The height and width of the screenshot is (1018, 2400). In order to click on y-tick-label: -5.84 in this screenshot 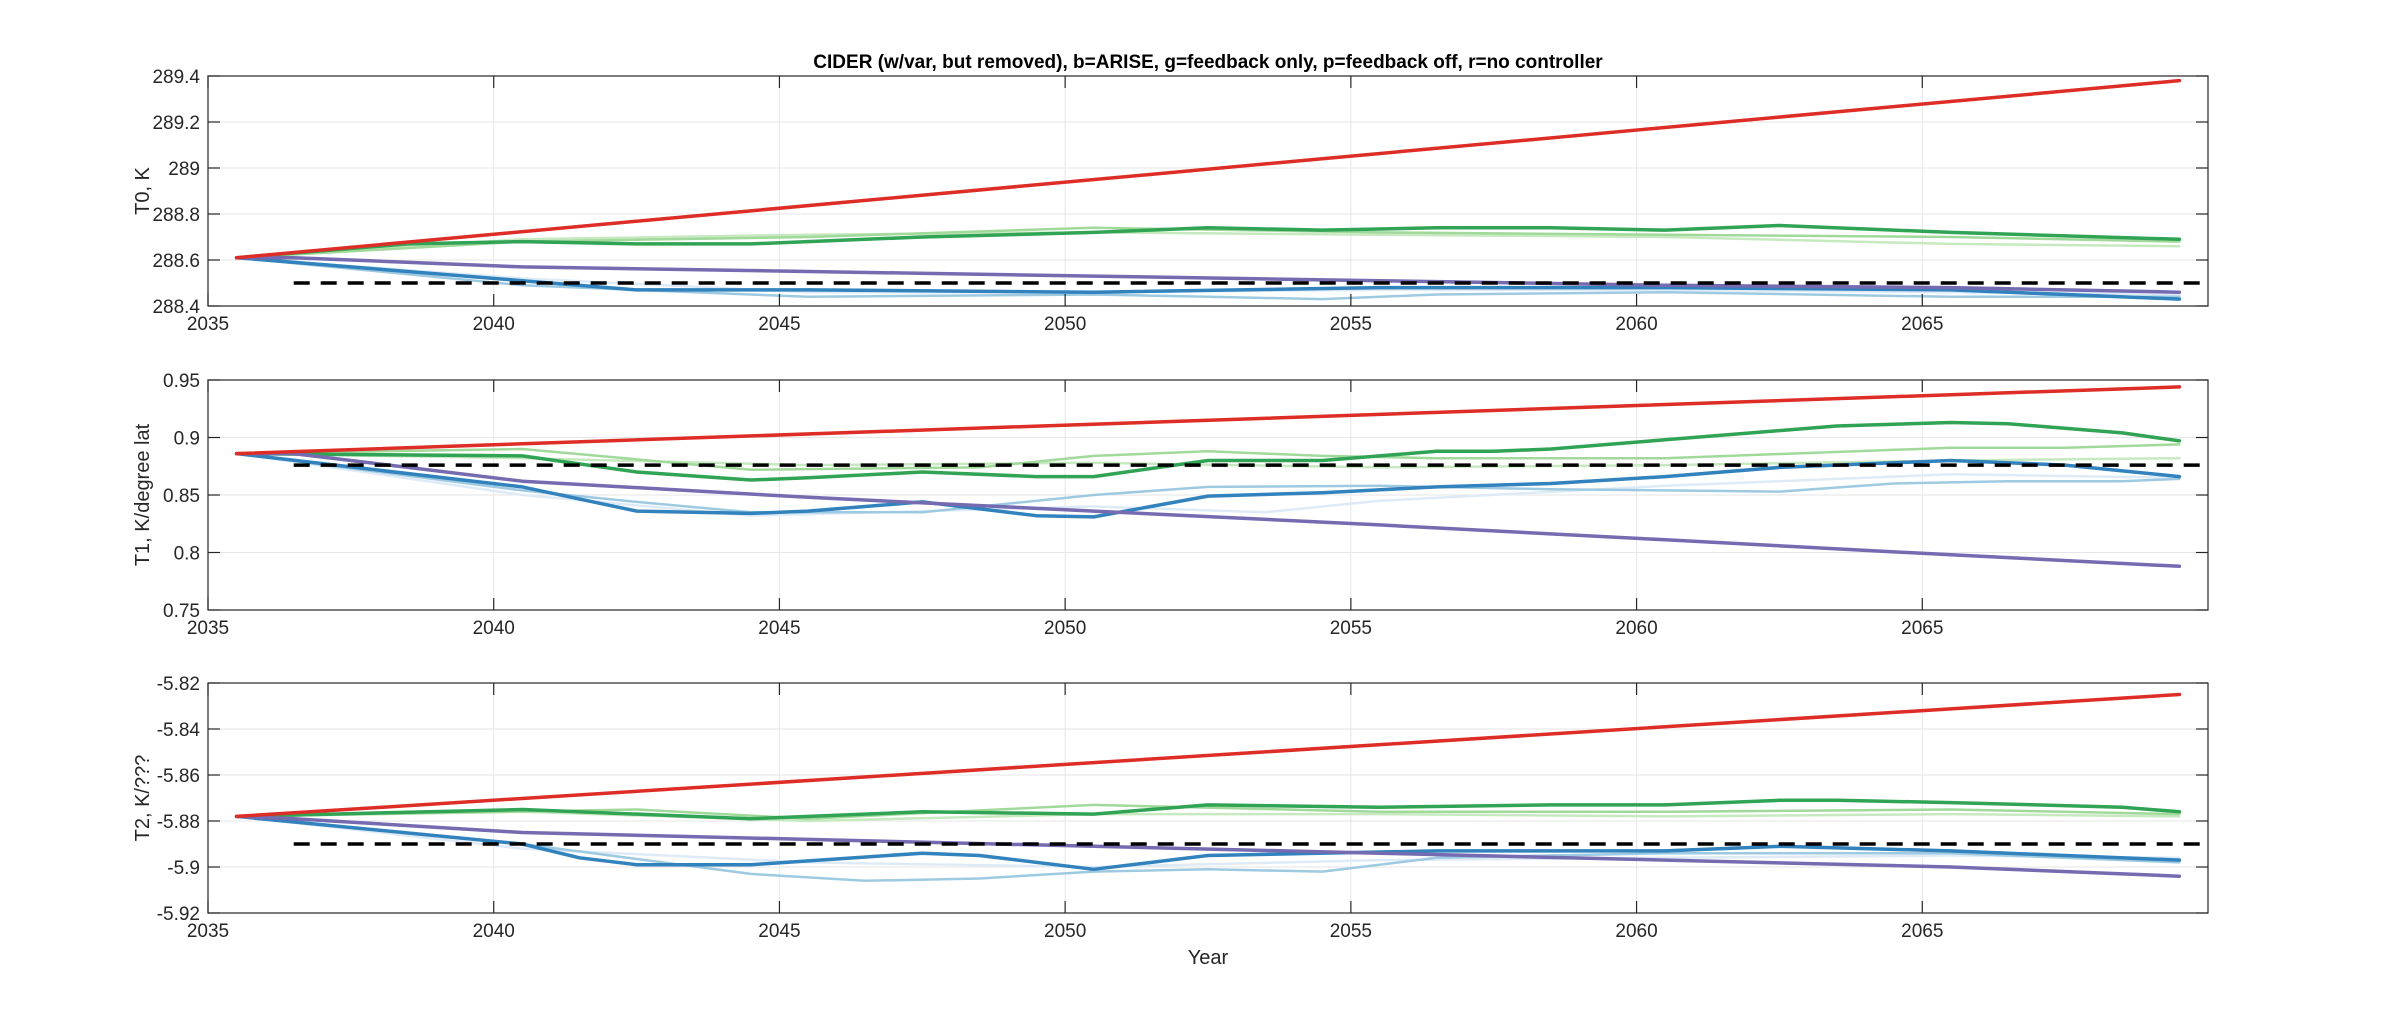, I will do `click(179, 730)`.